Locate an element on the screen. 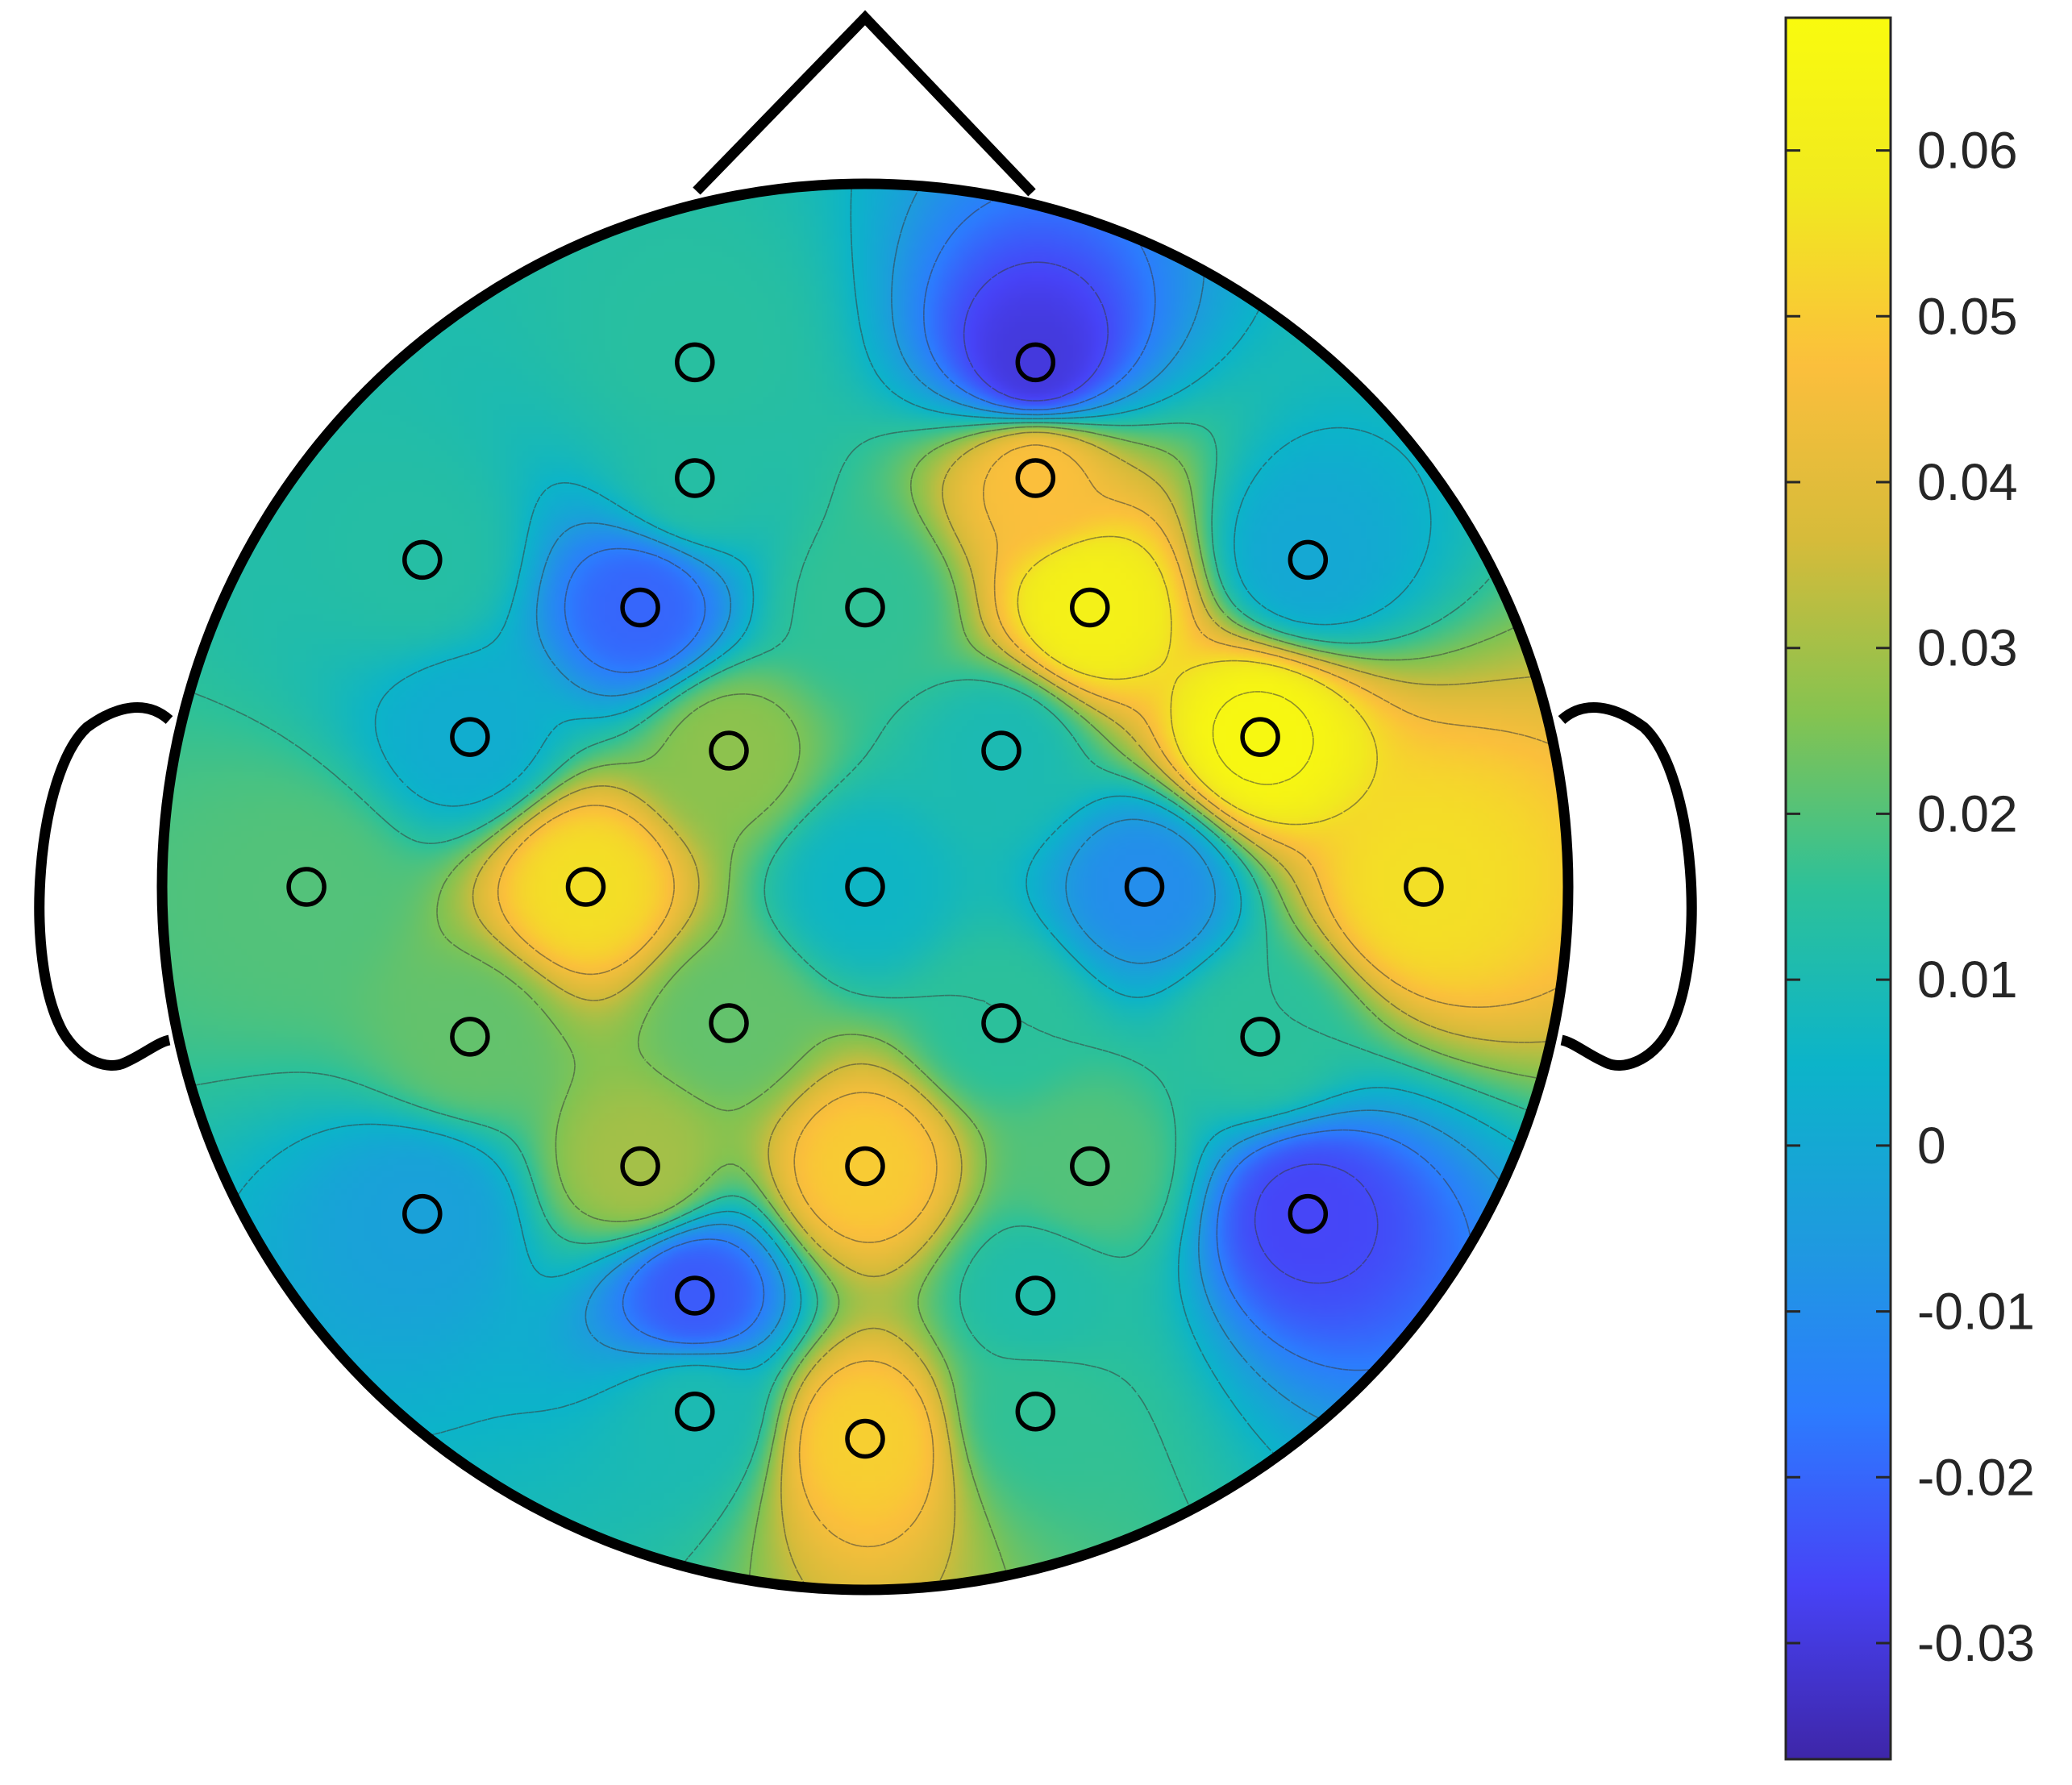 The image size is (2072, 1785). right-ear is located at coordinates (1627, 886).